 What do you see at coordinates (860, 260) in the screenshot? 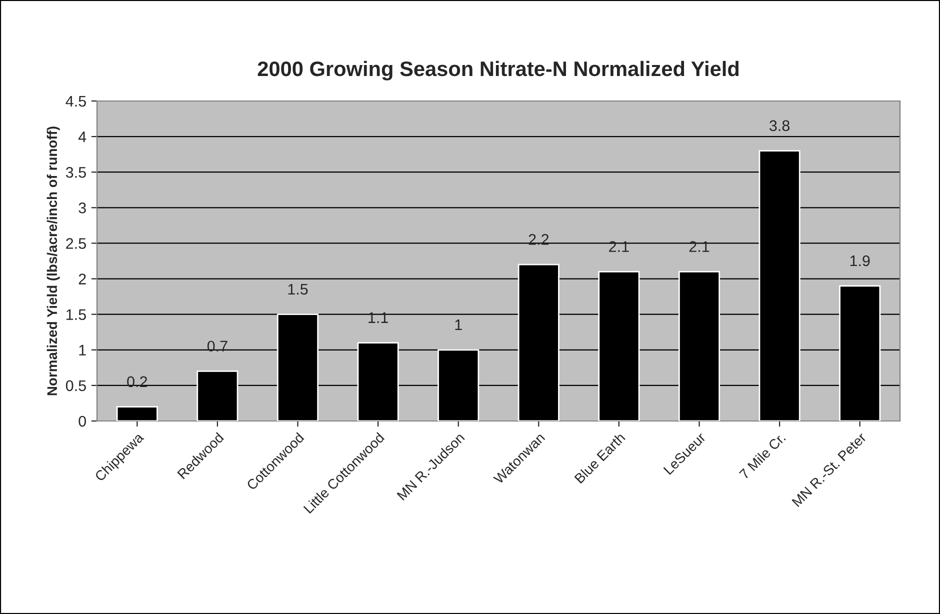
I see `data-label: 1.9` at bounding box center [860, 260].